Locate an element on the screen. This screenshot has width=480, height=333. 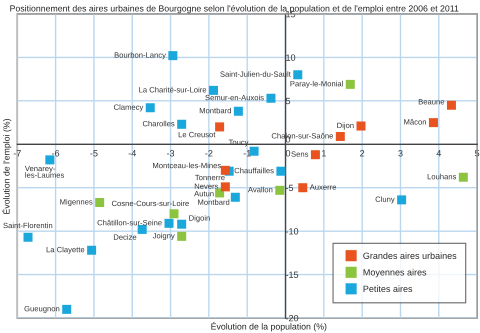
legend-label: Moyennes aires is located at coordinates (395, 273).